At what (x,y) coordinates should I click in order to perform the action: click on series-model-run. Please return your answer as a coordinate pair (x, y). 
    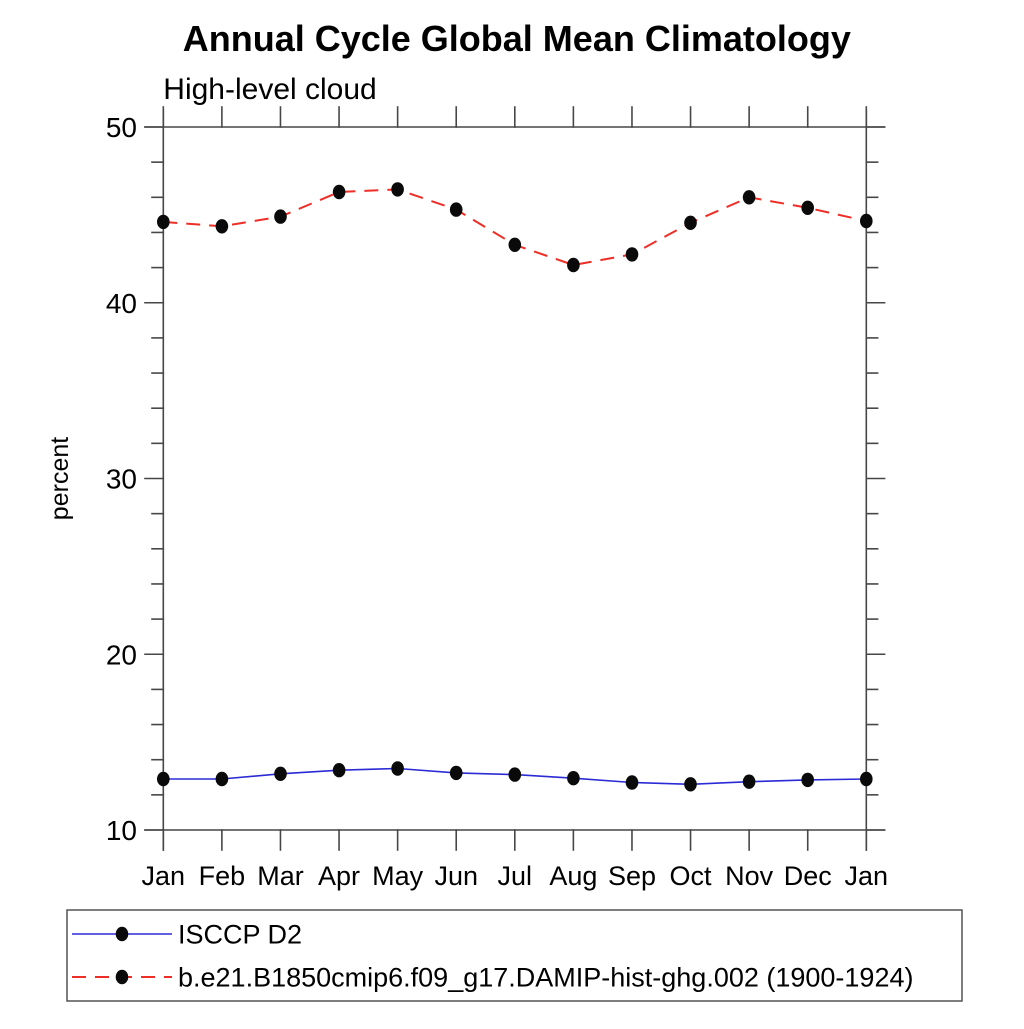
    Looking at the image, I should click on (515, 227).